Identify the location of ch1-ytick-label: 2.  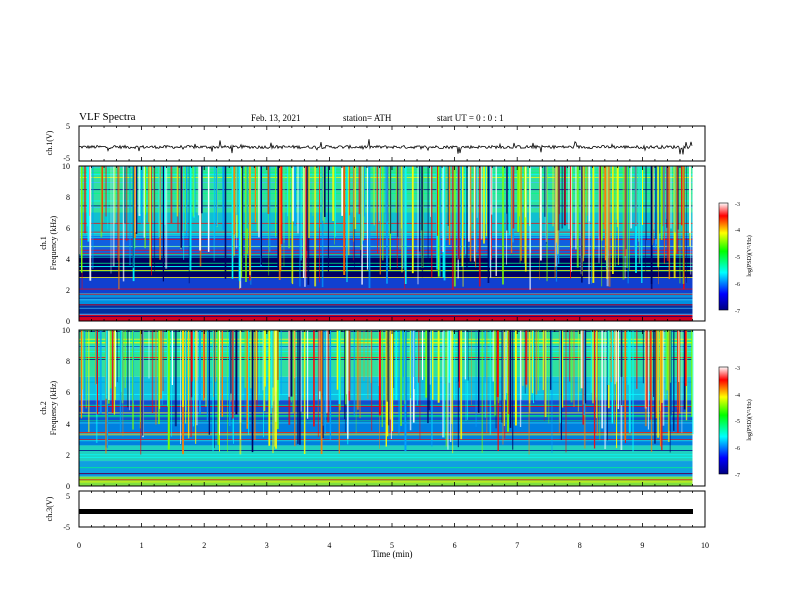
(68, 290).